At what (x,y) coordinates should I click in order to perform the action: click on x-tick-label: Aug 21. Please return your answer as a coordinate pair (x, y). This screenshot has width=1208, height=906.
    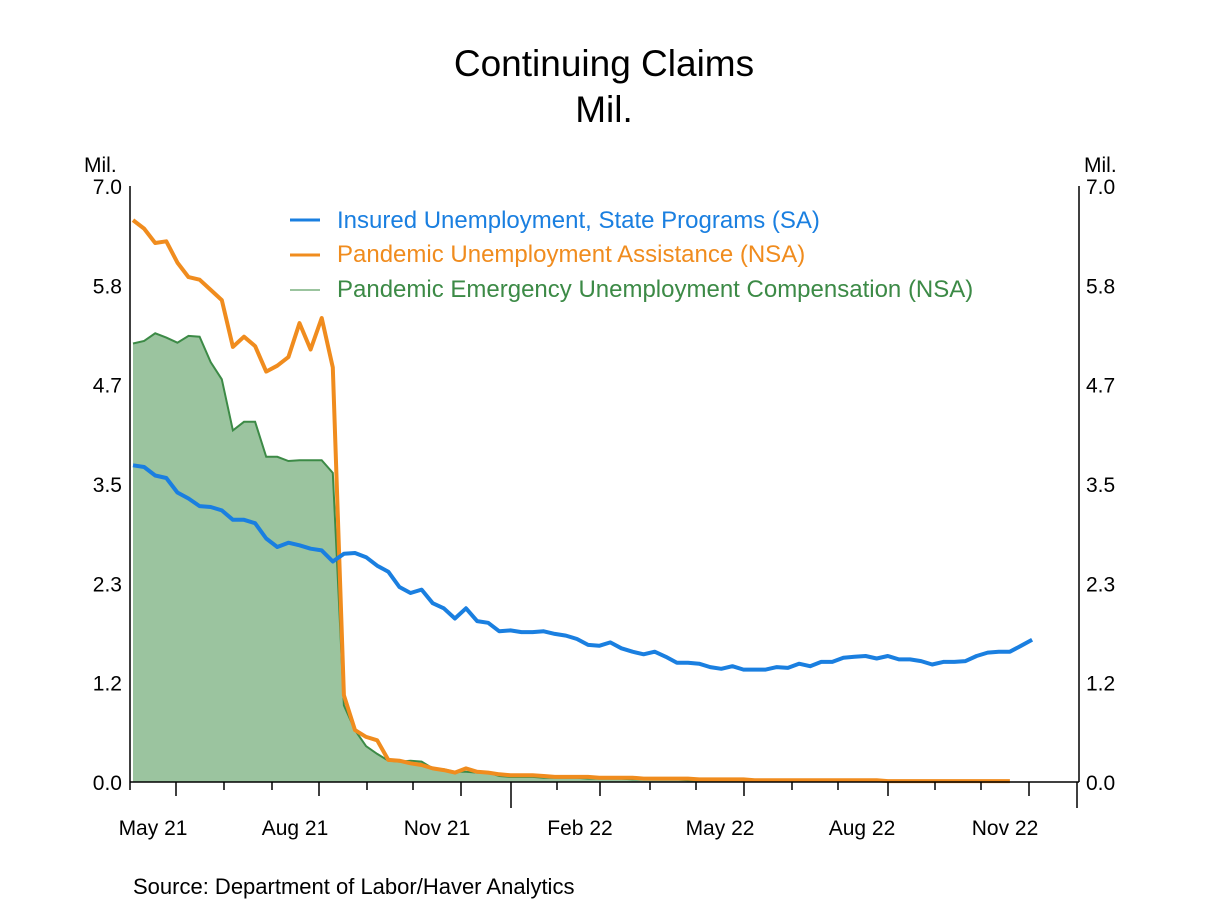
    Looking at the image, I should click on (295, 828).